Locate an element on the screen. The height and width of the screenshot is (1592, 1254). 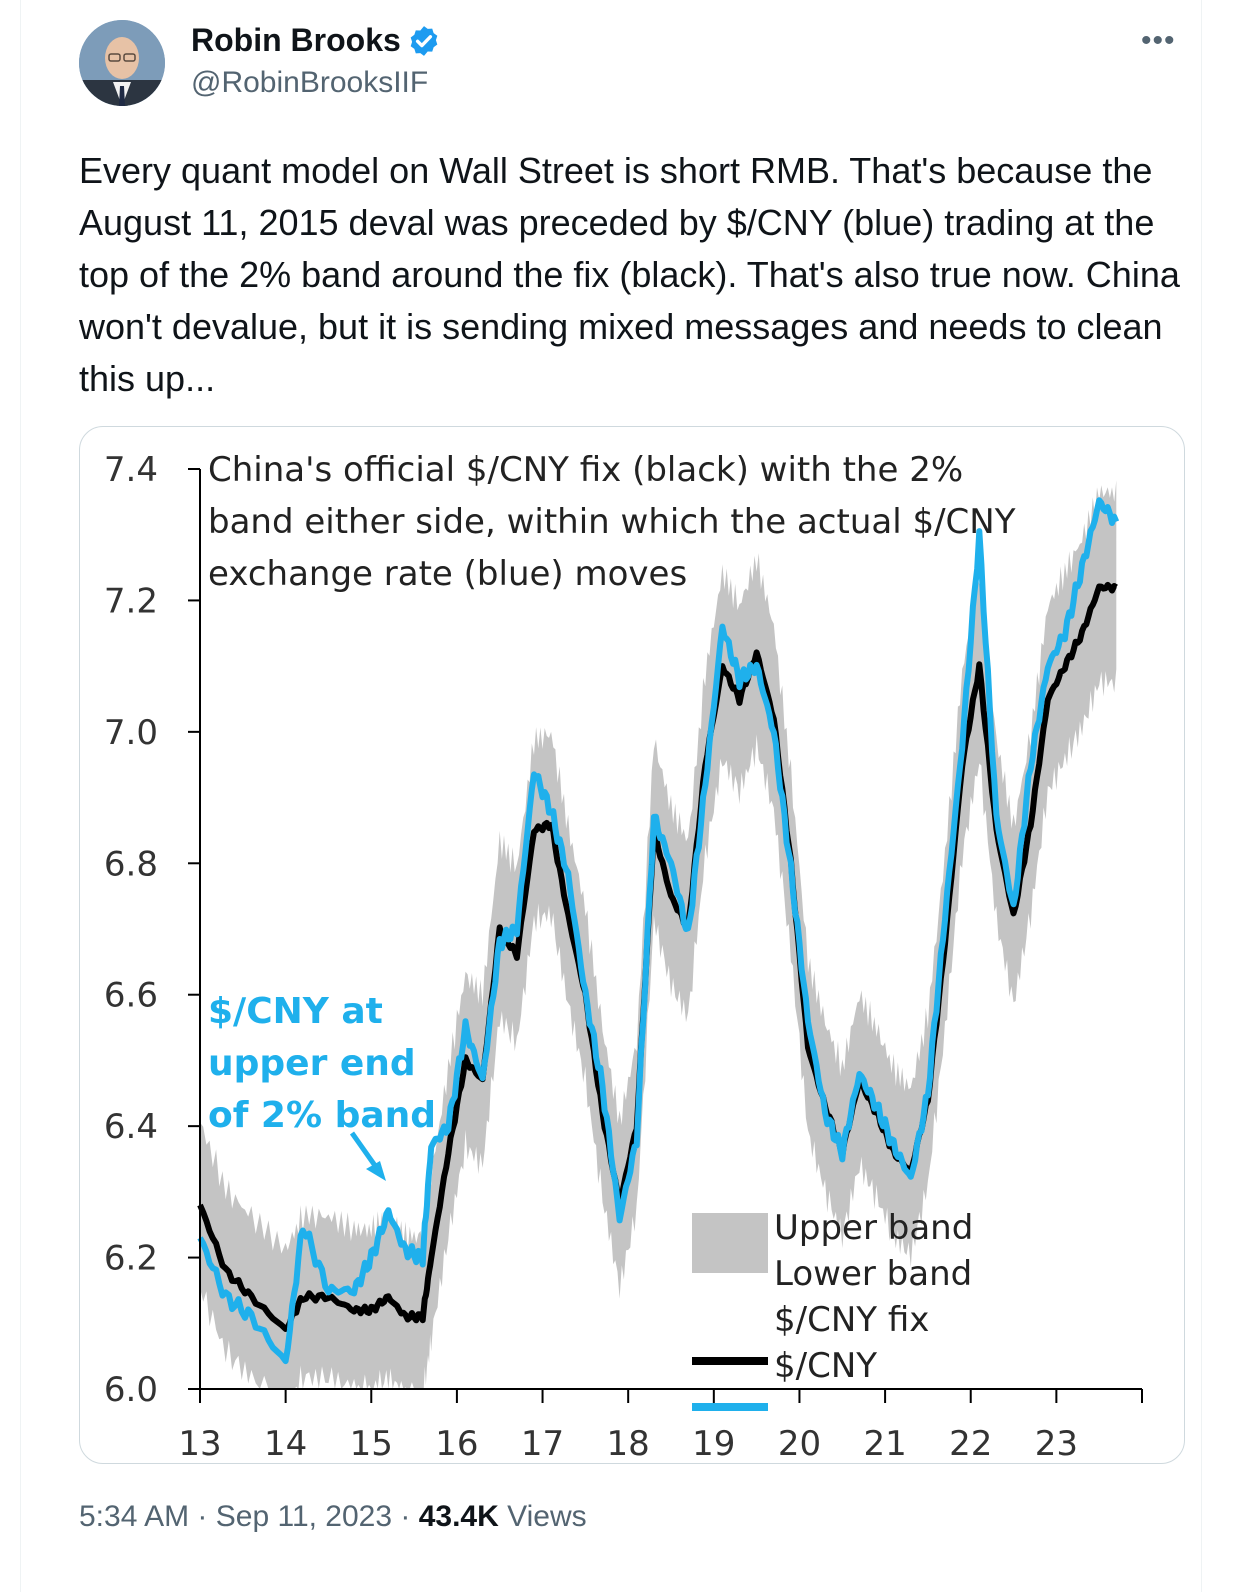
y-tick-label: 6.4 is located at coordinates (131, 1127).